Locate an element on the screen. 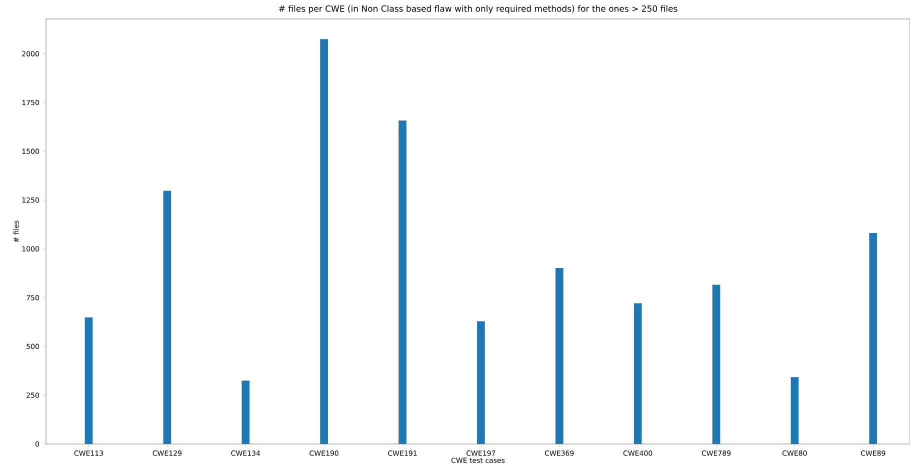  chart-title: # files per CWE (in Non Class based flaw with only required methods) for the ones > 250 files is located at coordinates (478, 9).